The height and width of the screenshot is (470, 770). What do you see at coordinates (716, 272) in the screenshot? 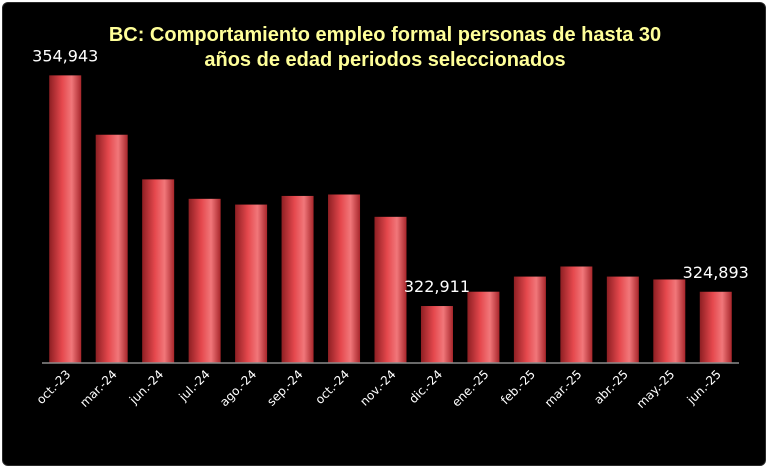
I see `data-label: 324,893` at bounding box center [716, 272].